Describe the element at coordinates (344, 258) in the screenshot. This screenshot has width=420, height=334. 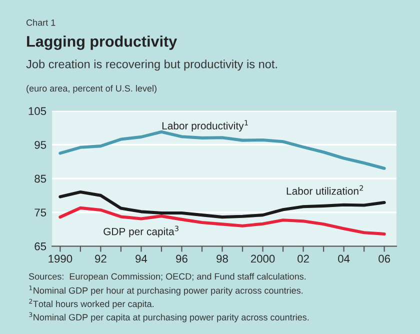
I see `x-tick-label: 04` at that location.